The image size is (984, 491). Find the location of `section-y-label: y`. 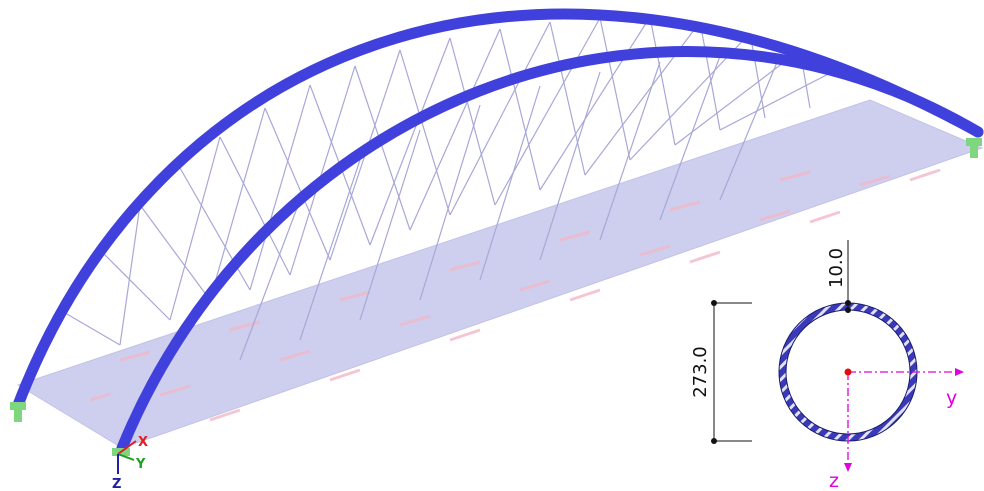

section-y-label: y is located at coordinates (951, 398).